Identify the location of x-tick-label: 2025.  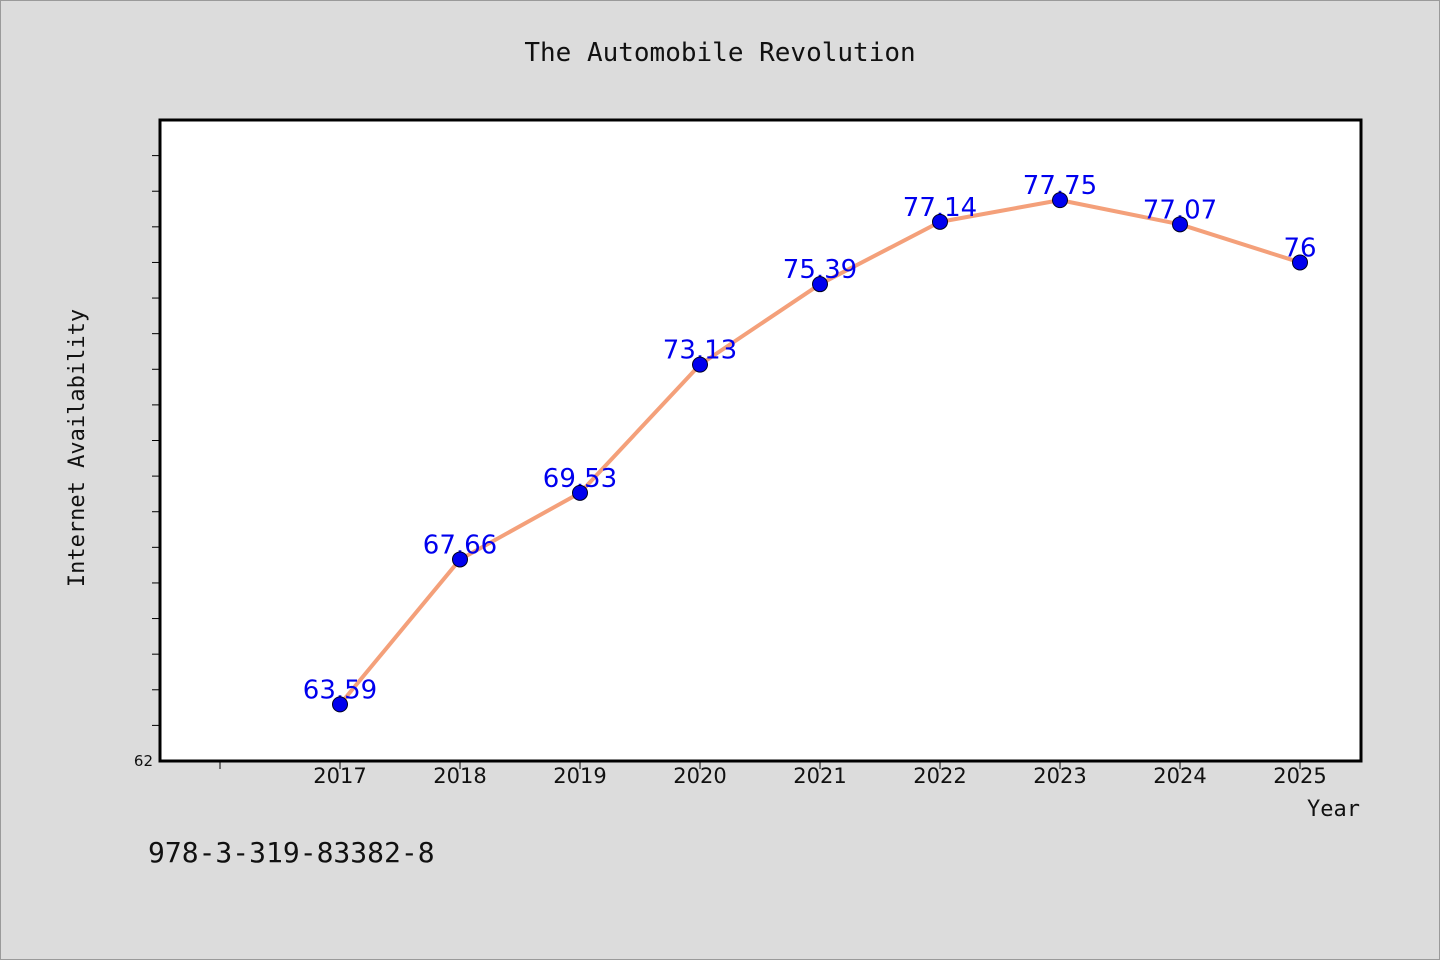
(1299, 776).